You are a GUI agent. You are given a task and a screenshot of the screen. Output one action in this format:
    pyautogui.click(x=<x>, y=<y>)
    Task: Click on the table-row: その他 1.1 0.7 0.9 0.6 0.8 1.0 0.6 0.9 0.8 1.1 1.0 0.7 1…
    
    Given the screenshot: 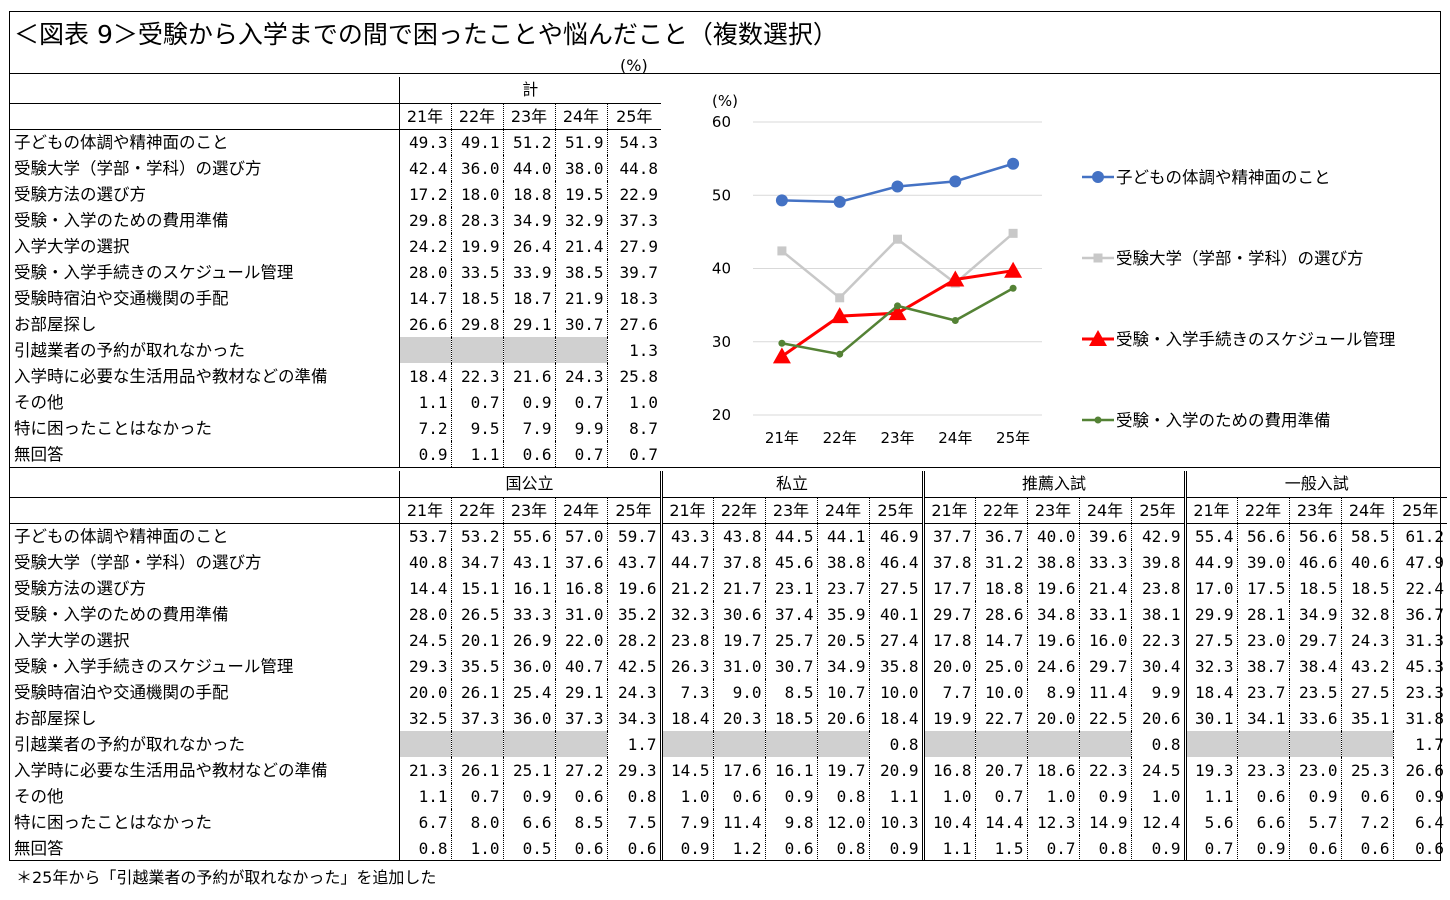 What is the action you would take?
    pyautogui.click(x=728, y=796)
    